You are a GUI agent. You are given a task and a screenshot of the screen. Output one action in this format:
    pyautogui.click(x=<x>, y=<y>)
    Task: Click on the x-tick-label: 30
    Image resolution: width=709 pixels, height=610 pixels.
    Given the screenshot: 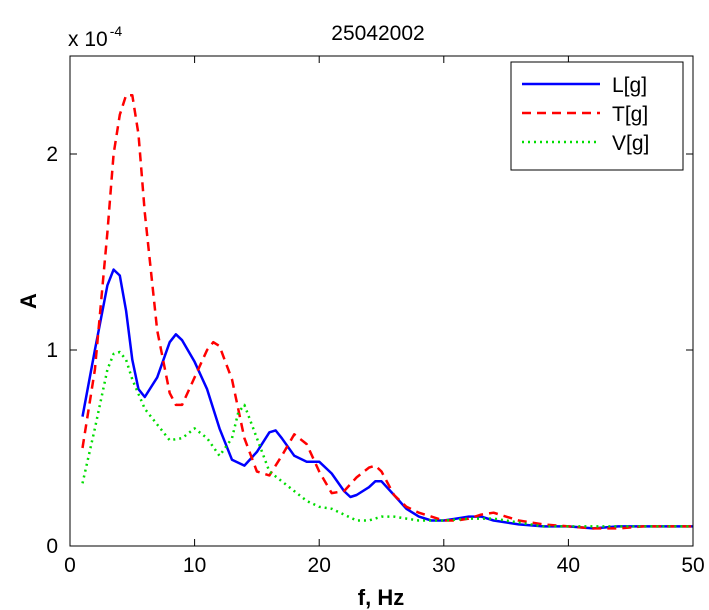 What is the action you would take?
    pyautogui.click(x=443, y=565)
    